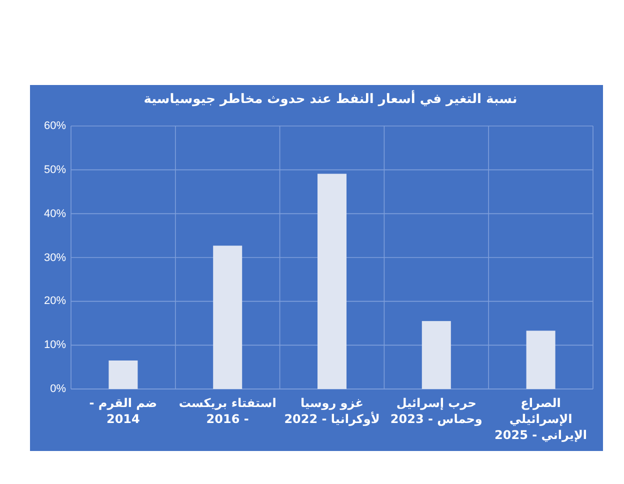  I want to click on y-tick-label: 10%, so click(55, 345).